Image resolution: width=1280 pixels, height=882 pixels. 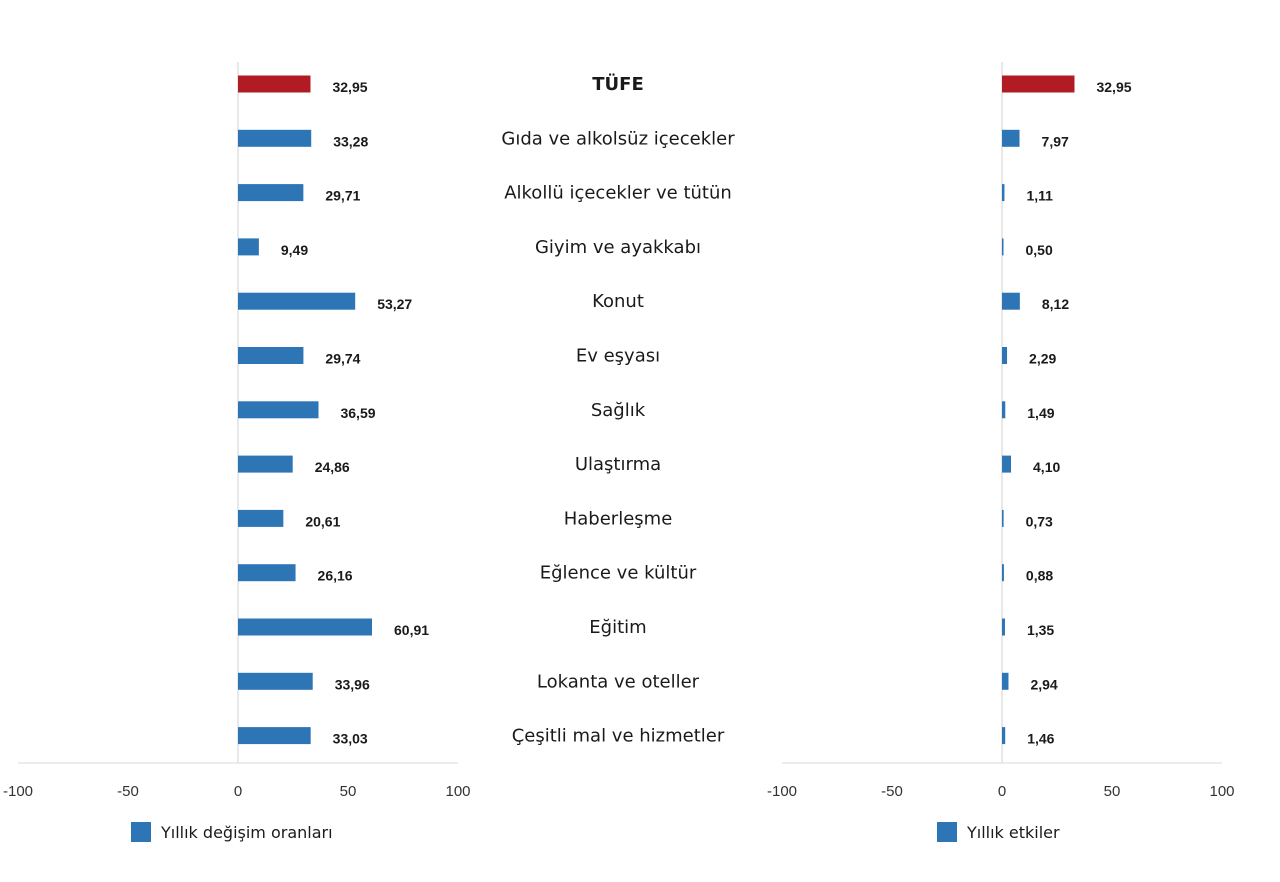 I want to click on value-label: 2,94, so click(x=1043, y=684).